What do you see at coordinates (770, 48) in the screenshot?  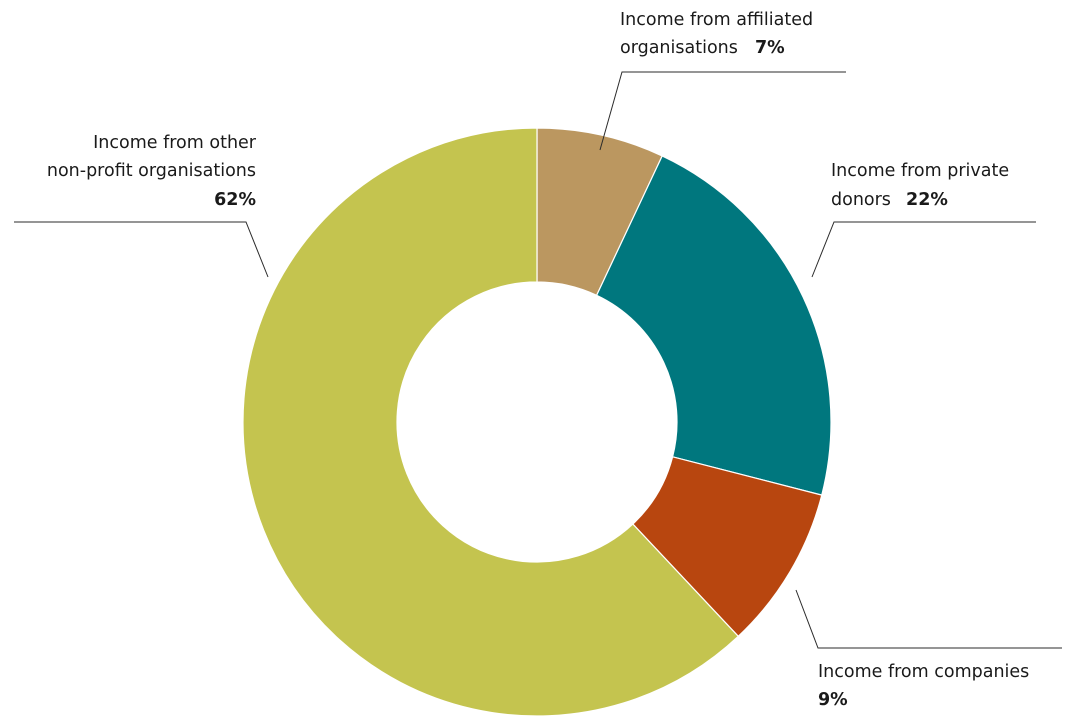 I see `label-affiliated-value: 7%` at bounding box center [770, 48].